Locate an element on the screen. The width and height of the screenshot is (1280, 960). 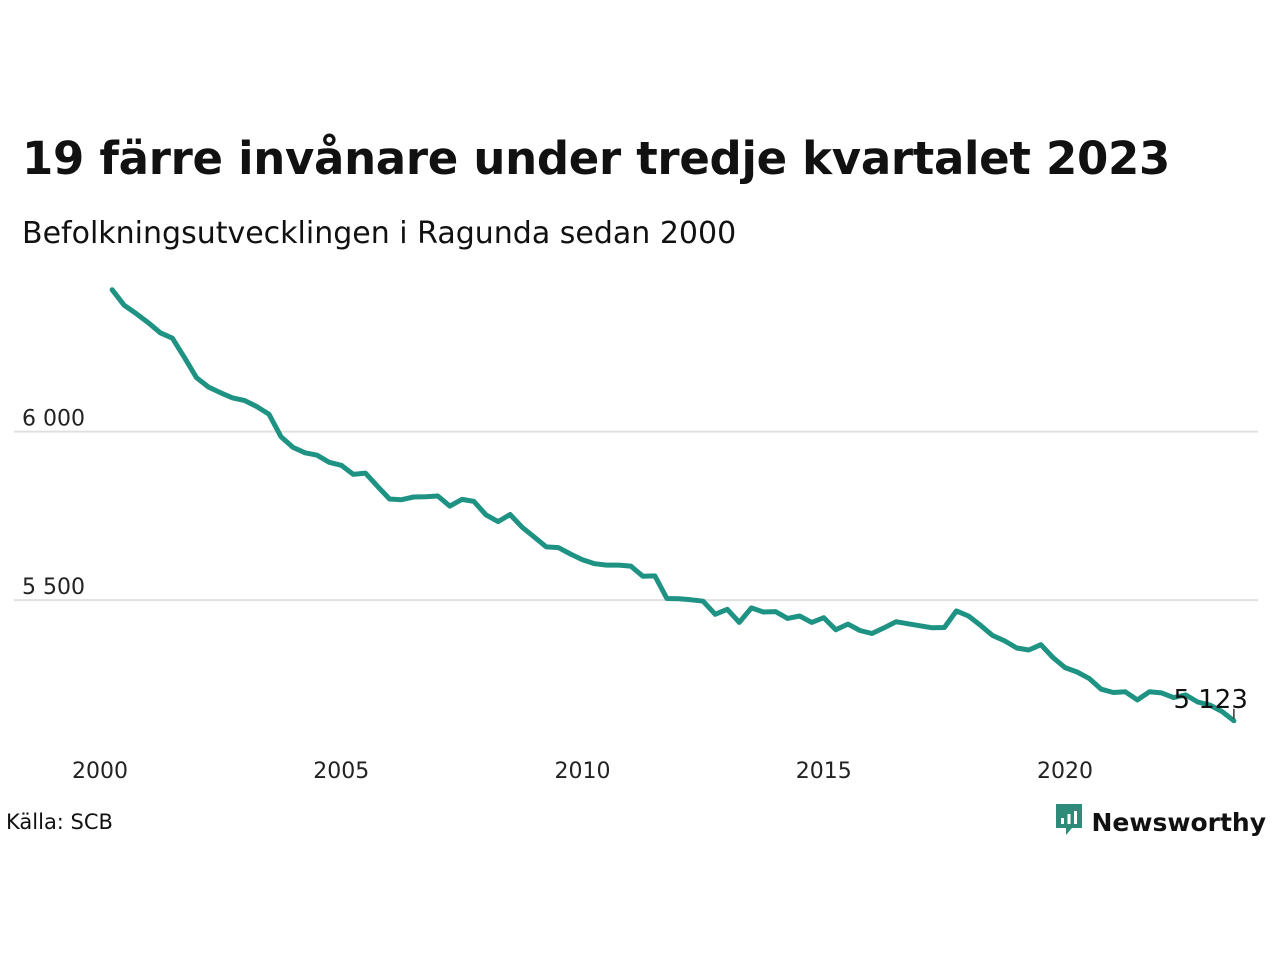
end-label-group: 5 123 is located at coordinates (1210, 702).